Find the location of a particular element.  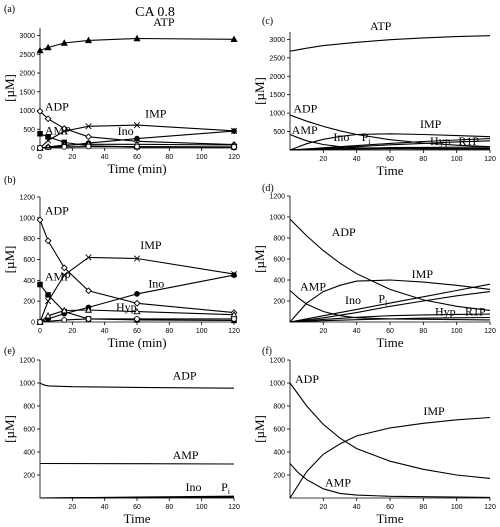

axis-lines is located at coordinates (389, 429).